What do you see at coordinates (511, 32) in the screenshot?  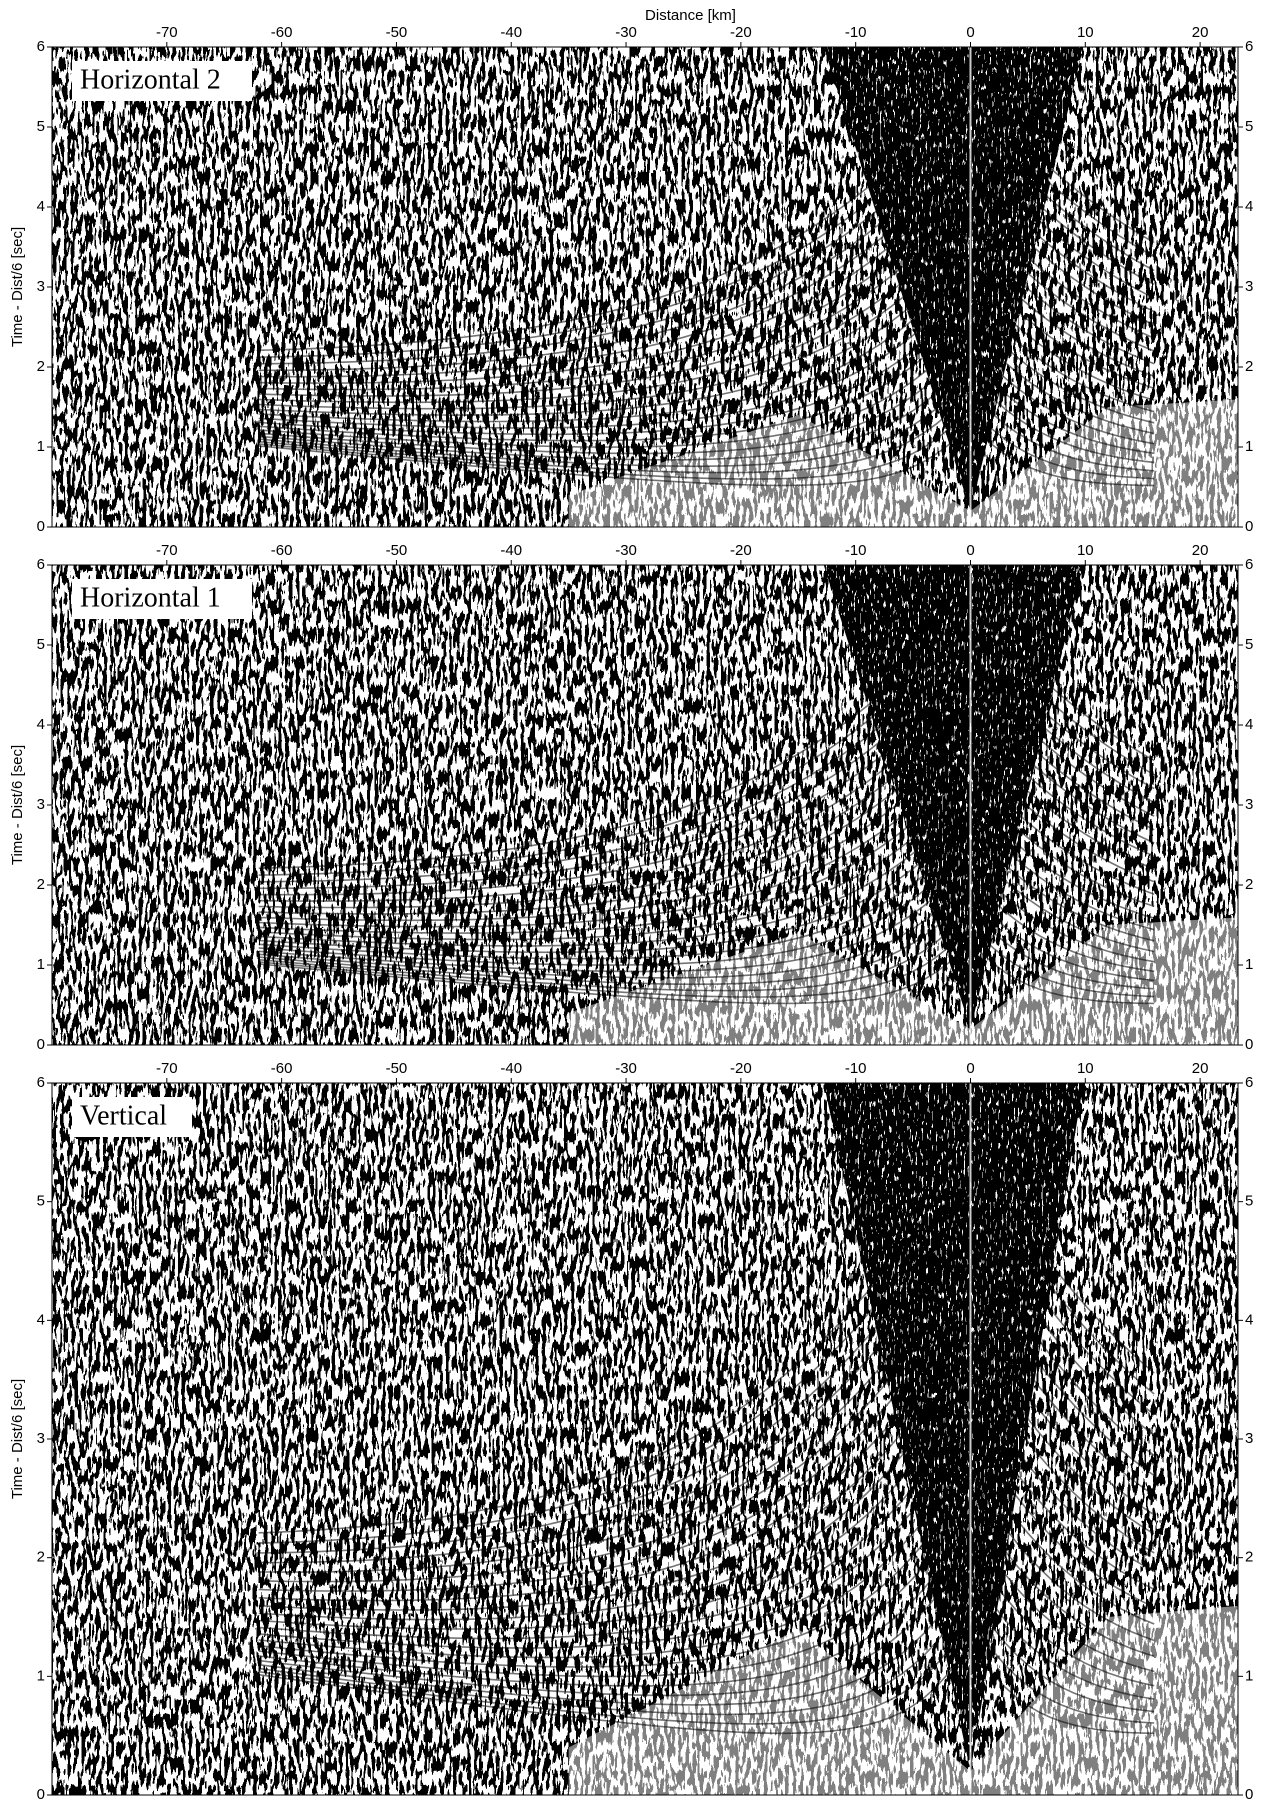 I see `x-tick-label: -40` at bounding box center [511, 32].